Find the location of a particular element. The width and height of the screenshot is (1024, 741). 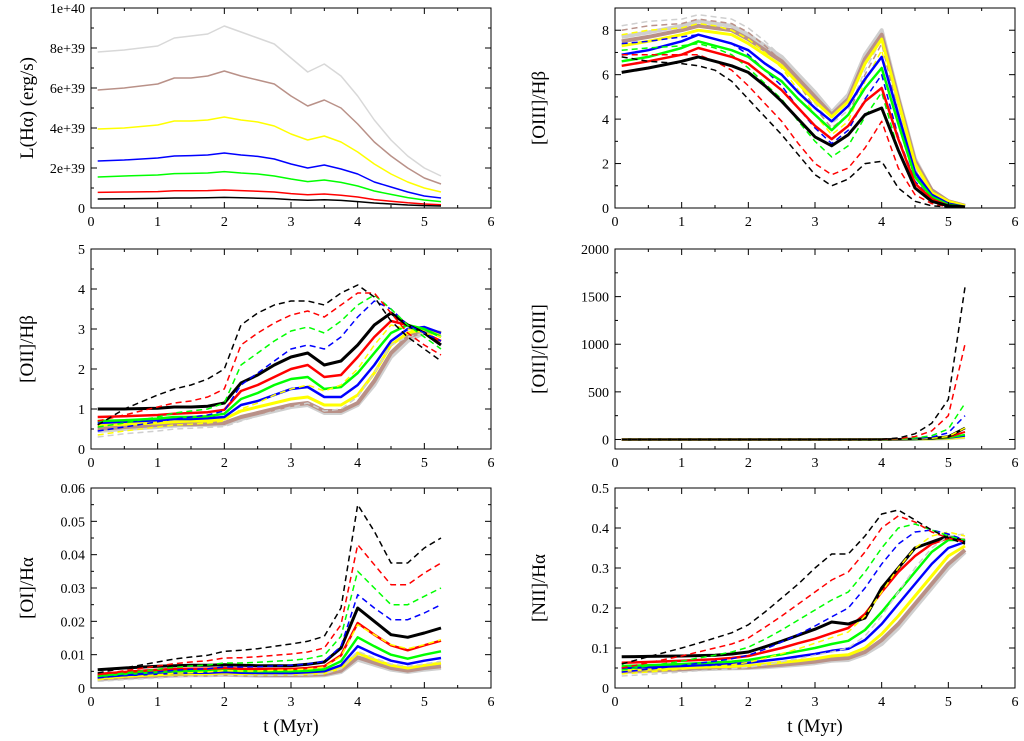

series-black-solid is located at coordinates (269, 361).